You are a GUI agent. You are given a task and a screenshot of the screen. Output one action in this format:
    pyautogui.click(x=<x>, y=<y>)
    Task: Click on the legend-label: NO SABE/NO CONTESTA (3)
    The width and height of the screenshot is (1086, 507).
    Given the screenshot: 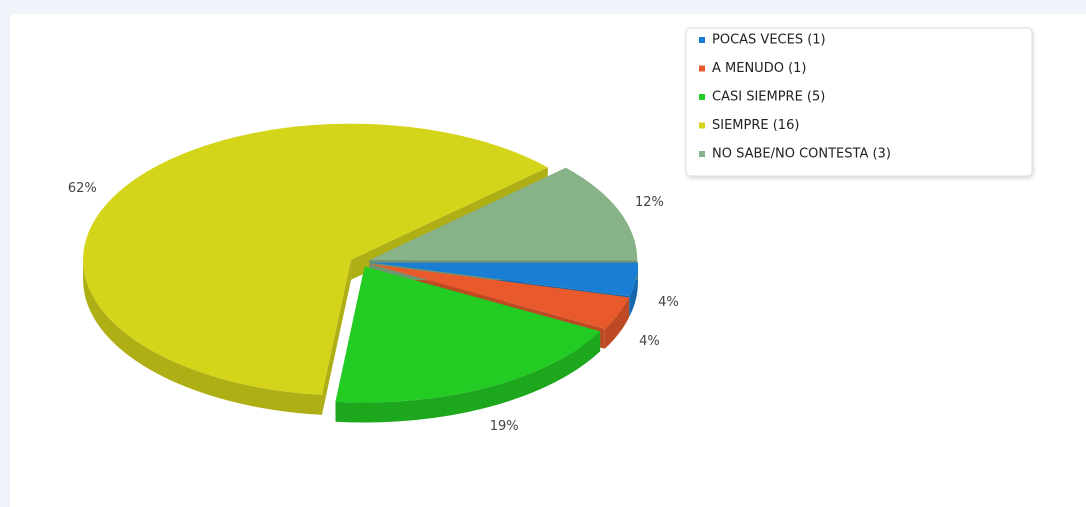 What is the action you would take?
    pyautogui.click(x=801, y=154)
    